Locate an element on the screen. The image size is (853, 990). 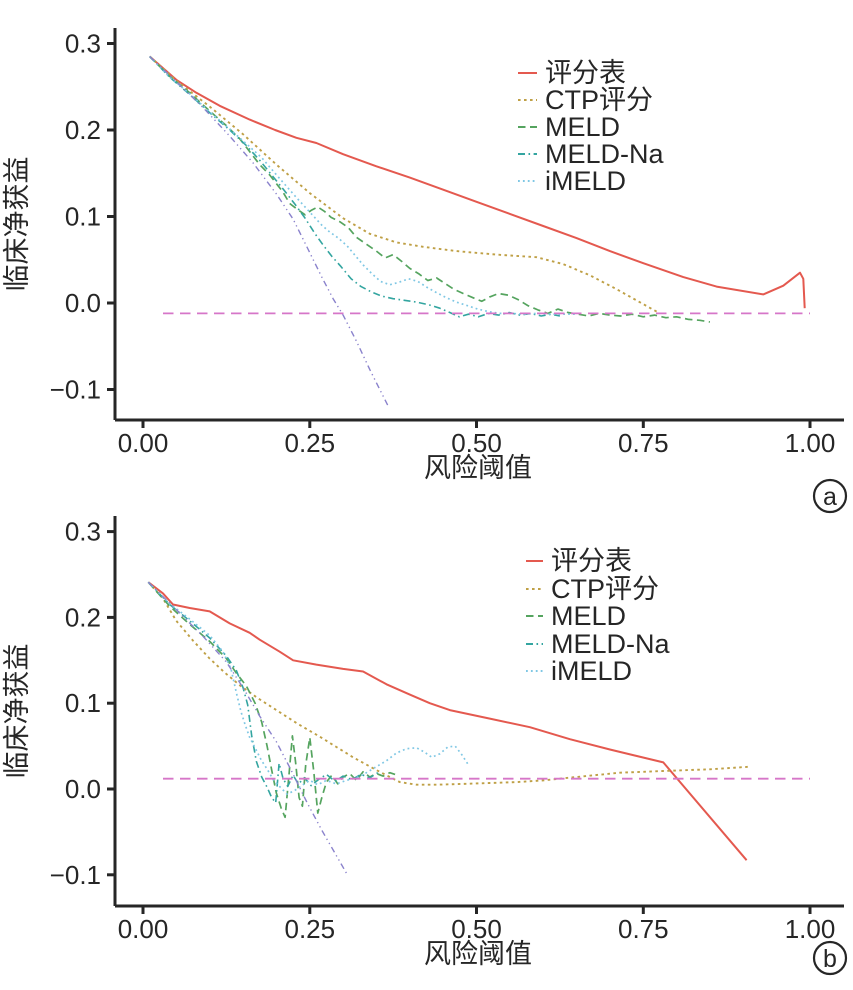
panel-b-legend-label-score_table: 评分表 is located at coordinates (591, 561).